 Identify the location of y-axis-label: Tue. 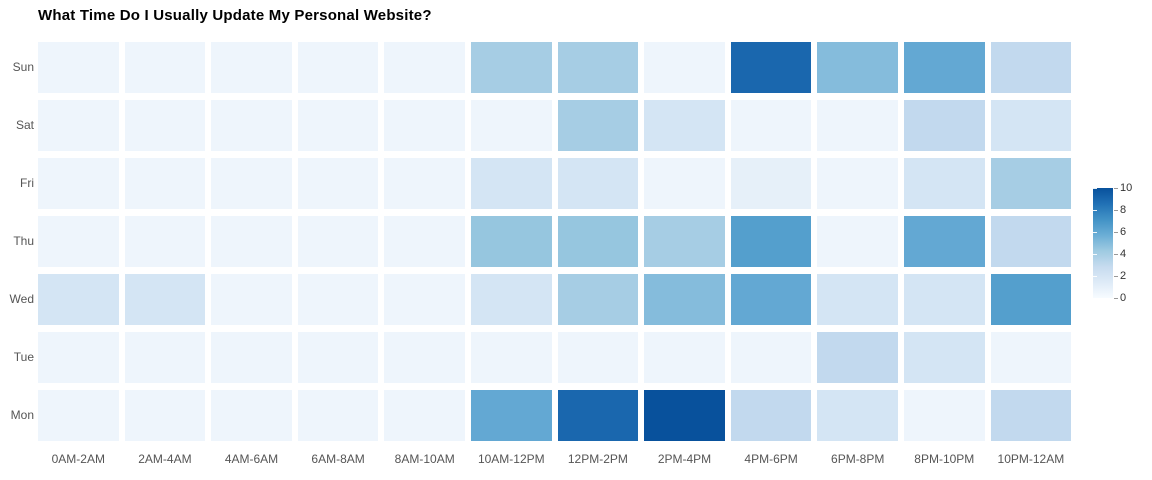
(23, 357).